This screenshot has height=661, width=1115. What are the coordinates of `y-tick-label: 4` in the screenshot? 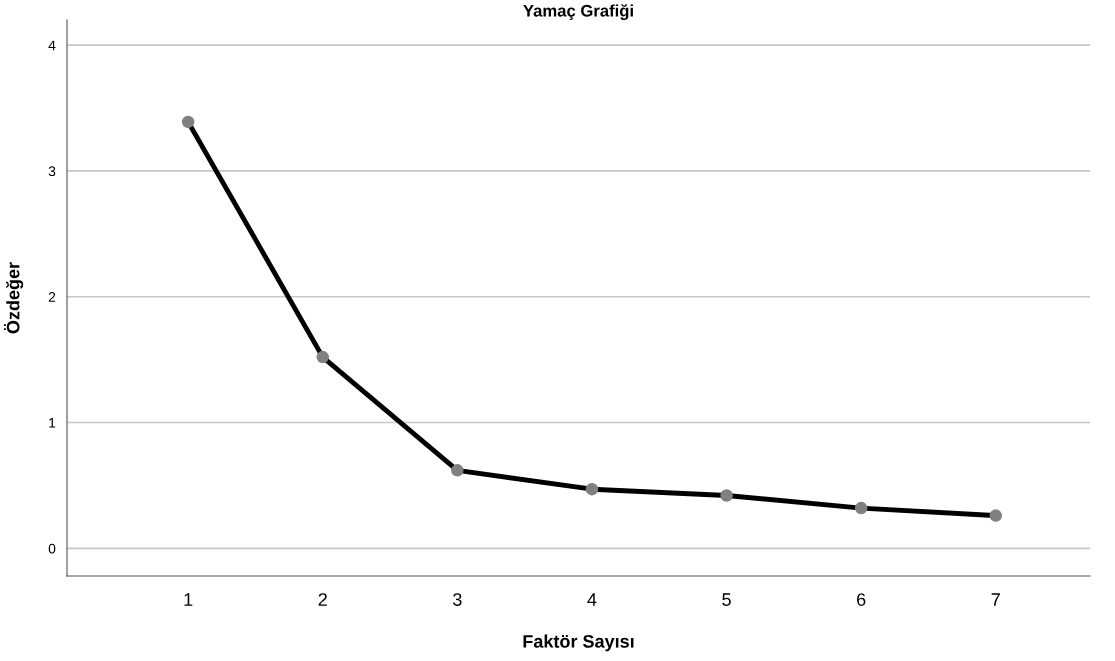 It's located at (52, 45).